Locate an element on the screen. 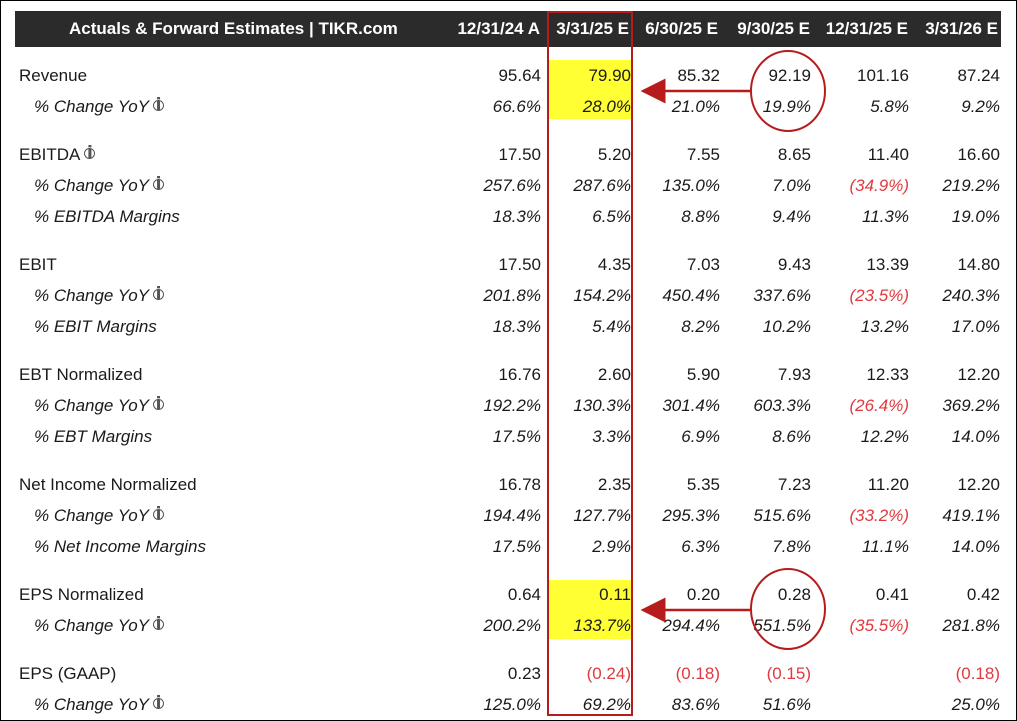 This screenshot has width=1017, height=721. table-cell: (26.4%) is located at coordinates (879, 405).